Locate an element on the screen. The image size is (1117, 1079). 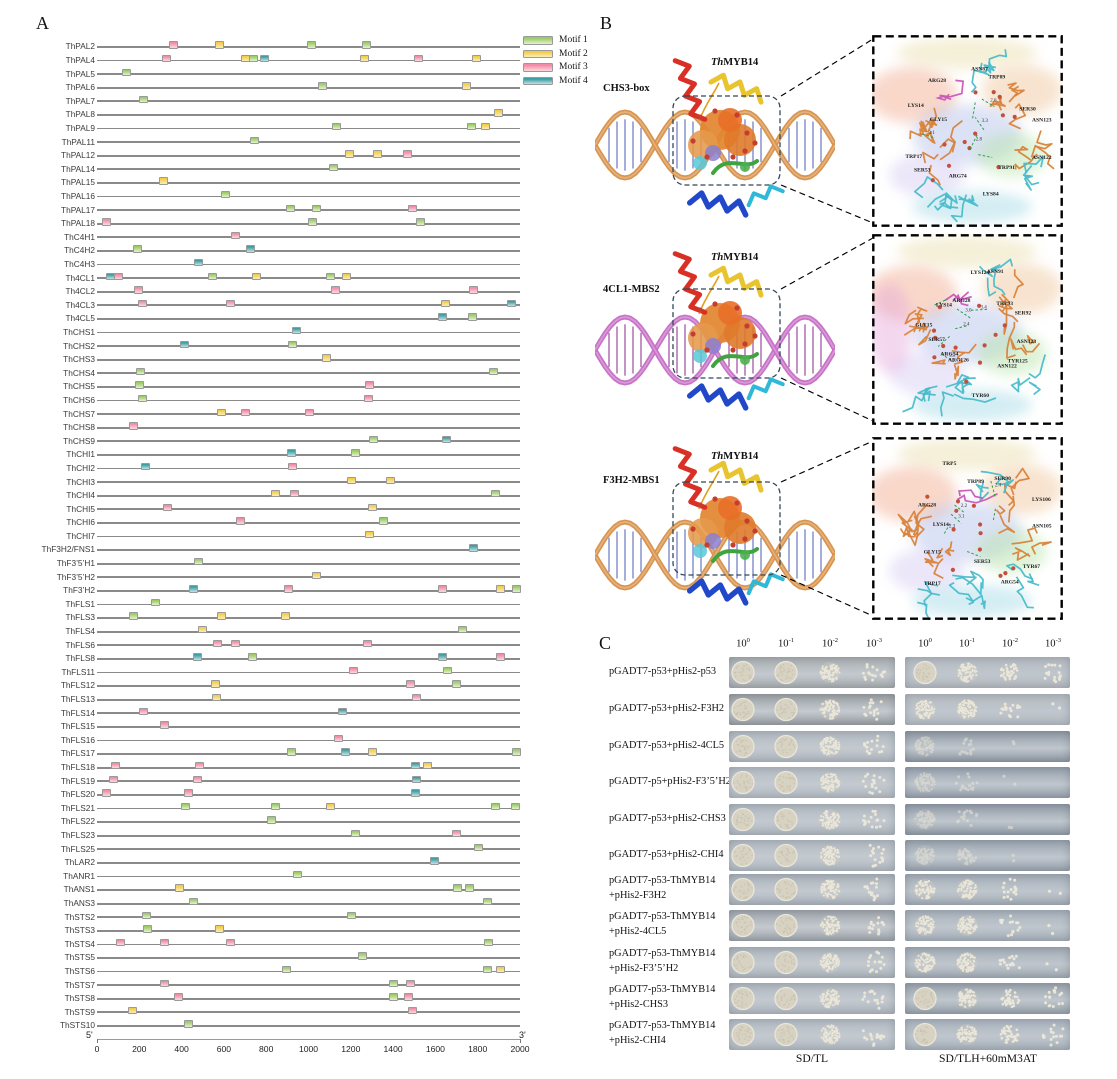
gene-label: ThF3’5’H2 is located at coordinates (75, 576).